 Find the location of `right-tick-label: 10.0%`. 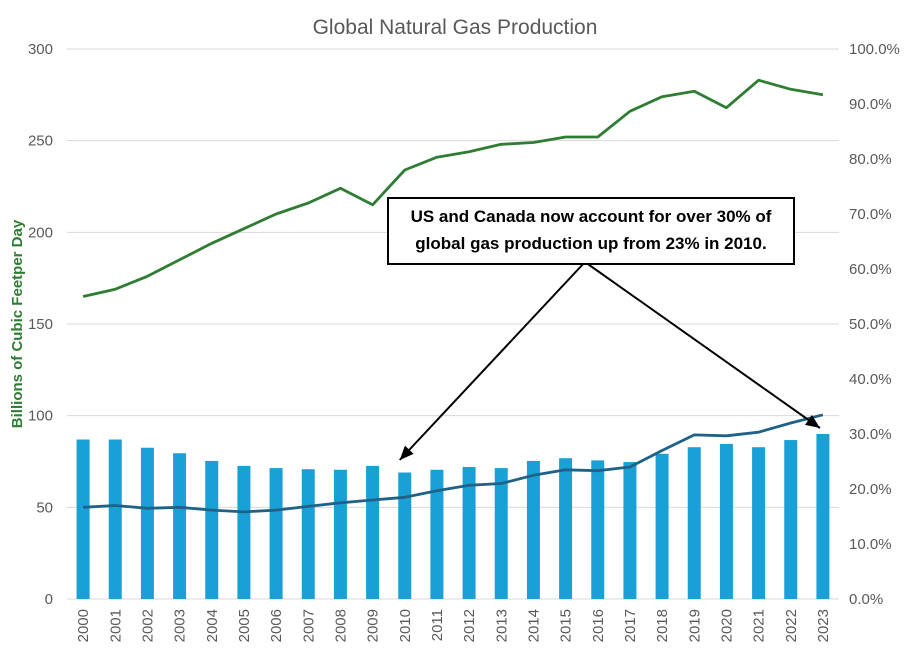

right-tick-label: 10.0% is located at coordinates (870, 544).